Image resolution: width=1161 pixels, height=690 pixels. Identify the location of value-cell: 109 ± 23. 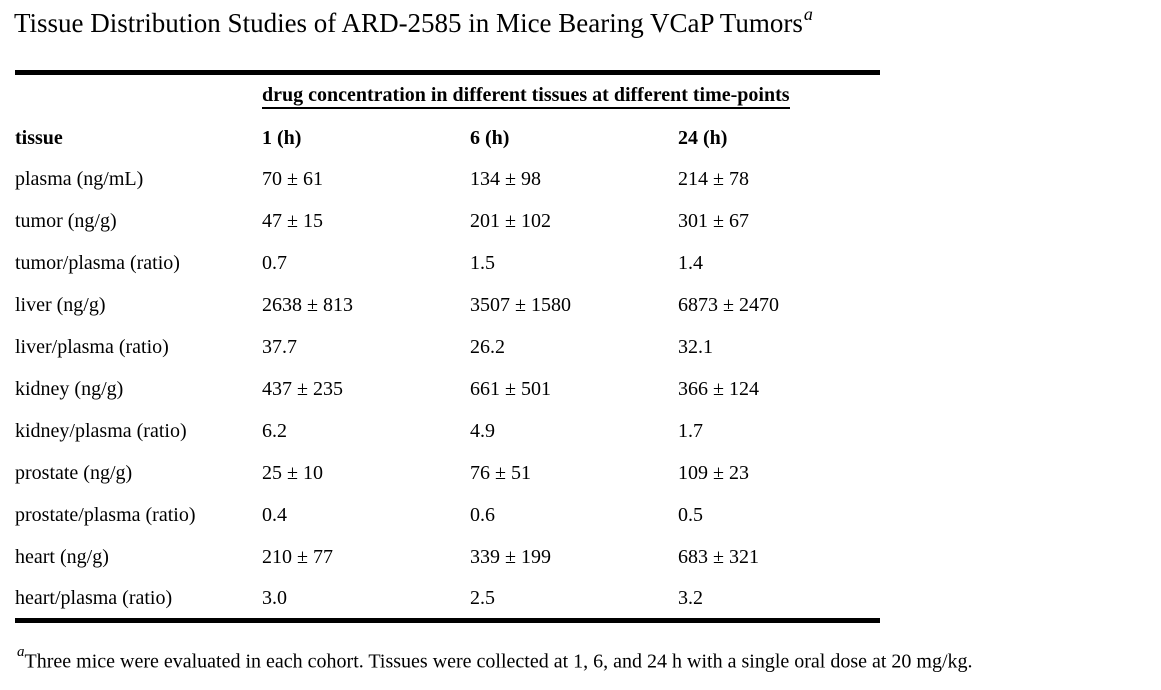
(713, 473).